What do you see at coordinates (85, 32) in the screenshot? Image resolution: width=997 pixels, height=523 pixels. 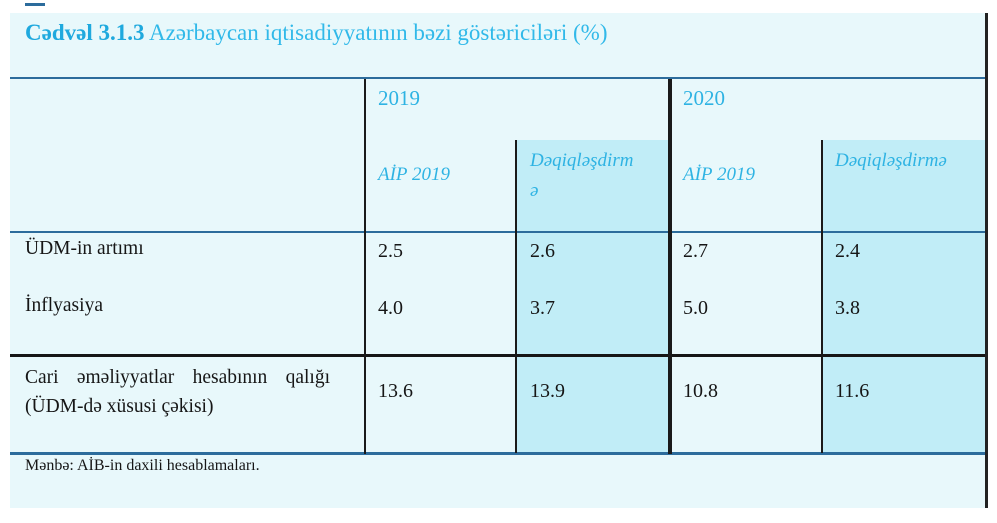 I see `table-number: Cədvəl 3.1.3` at bounding box center [85, 32].